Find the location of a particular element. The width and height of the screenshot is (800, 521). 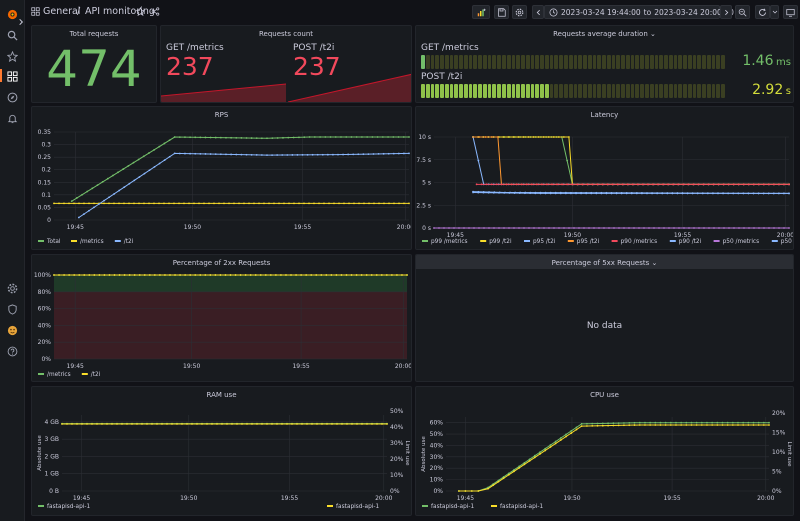

alerting-icon is located at coordinates (12, 118).